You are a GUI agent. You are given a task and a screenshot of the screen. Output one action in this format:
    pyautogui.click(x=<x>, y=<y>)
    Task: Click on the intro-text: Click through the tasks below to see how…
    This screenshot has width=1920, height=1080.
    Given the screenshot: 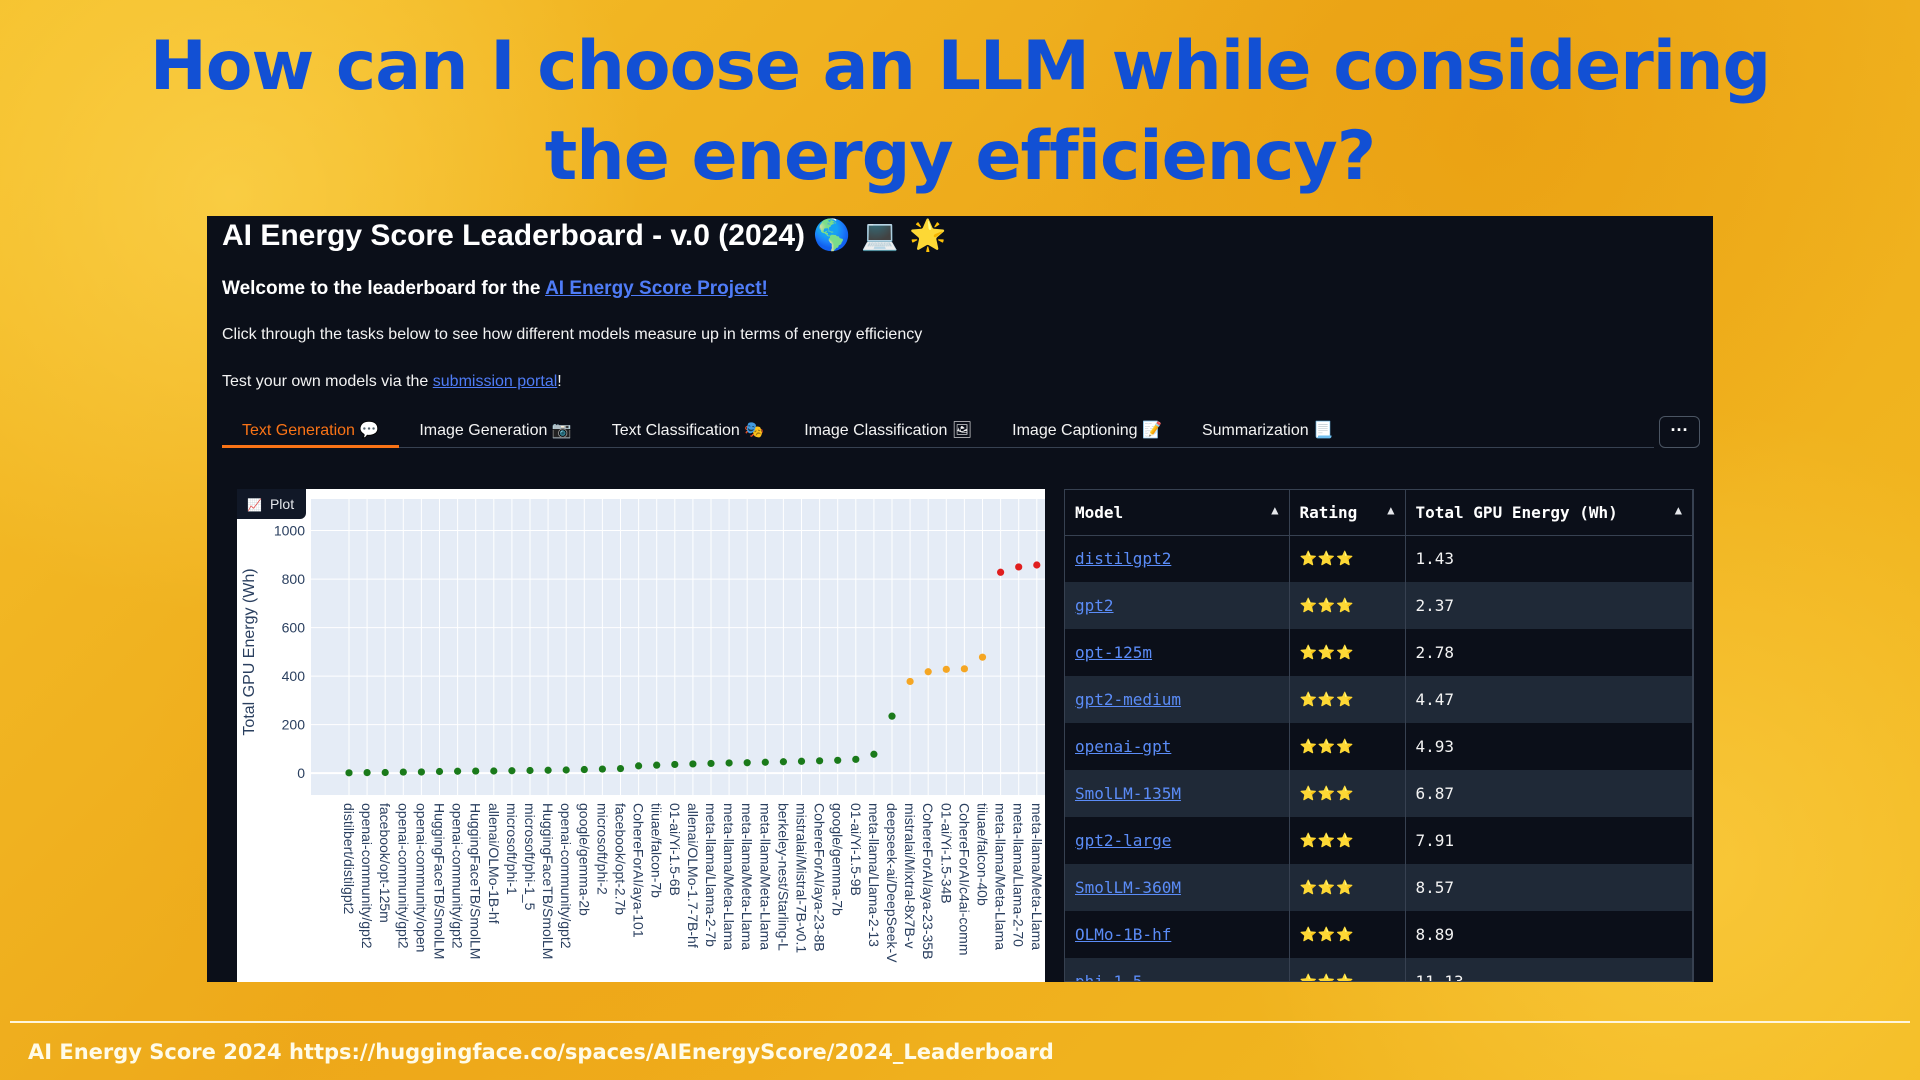 What is the action you would take?
    pyautogui.click(x=572, y=334)
    